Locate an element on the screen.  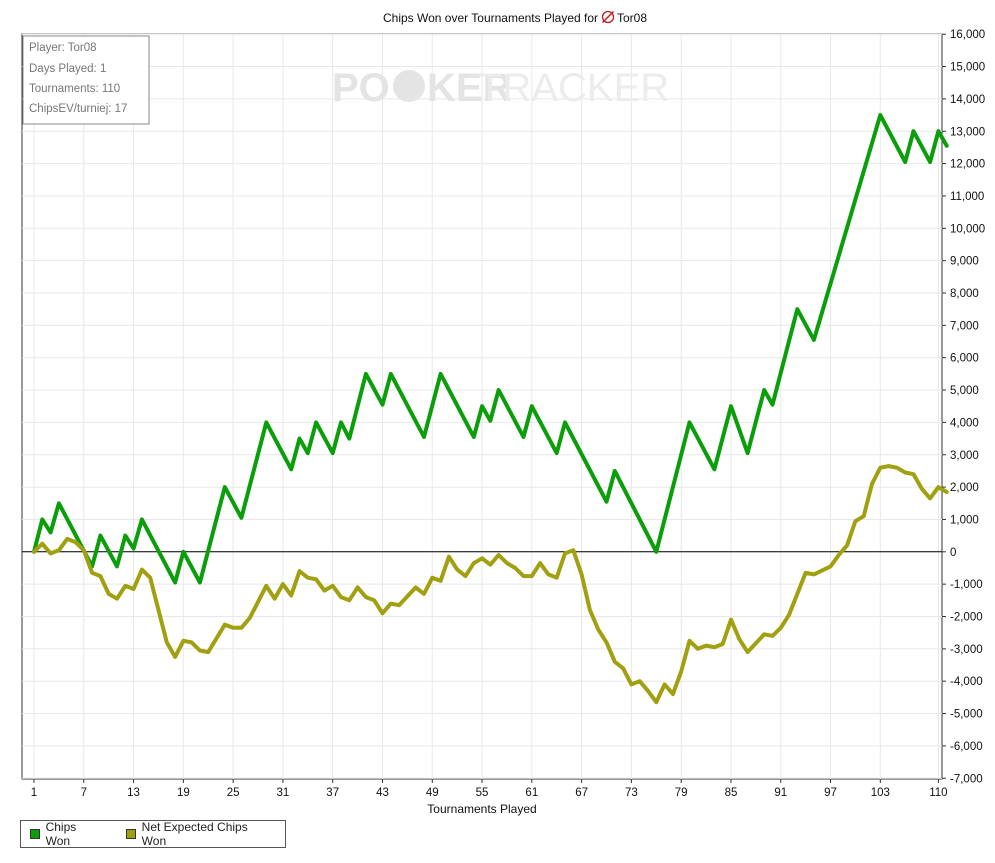
y-tick-label: 9,000 is located at coordinates (964, 262).